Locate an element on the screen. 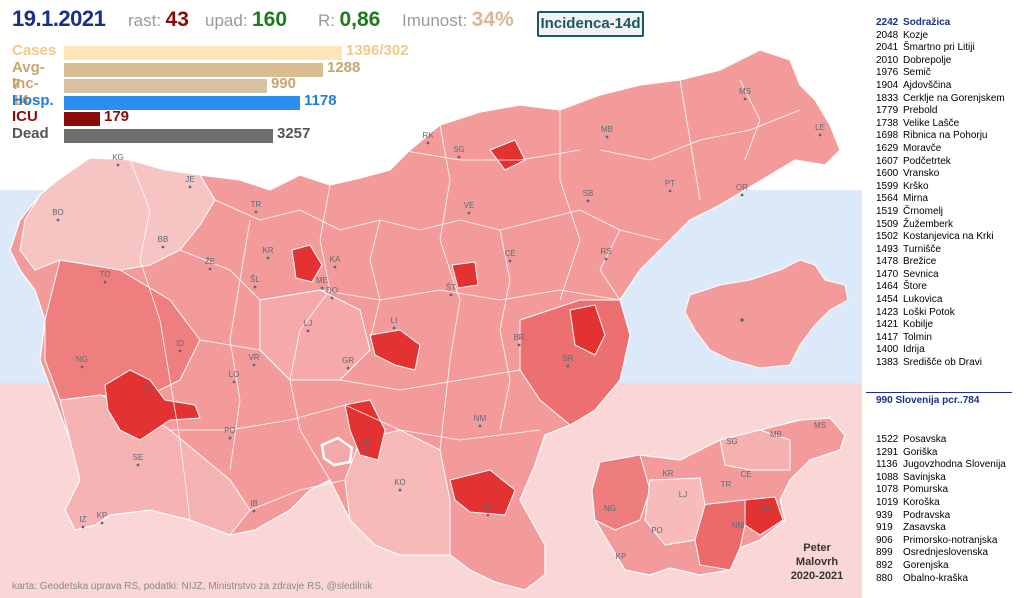 Image resolution: width=1024 pixels, height=598 pixels. regional-map-jugovzhodna is located at coordinates (720, 535).